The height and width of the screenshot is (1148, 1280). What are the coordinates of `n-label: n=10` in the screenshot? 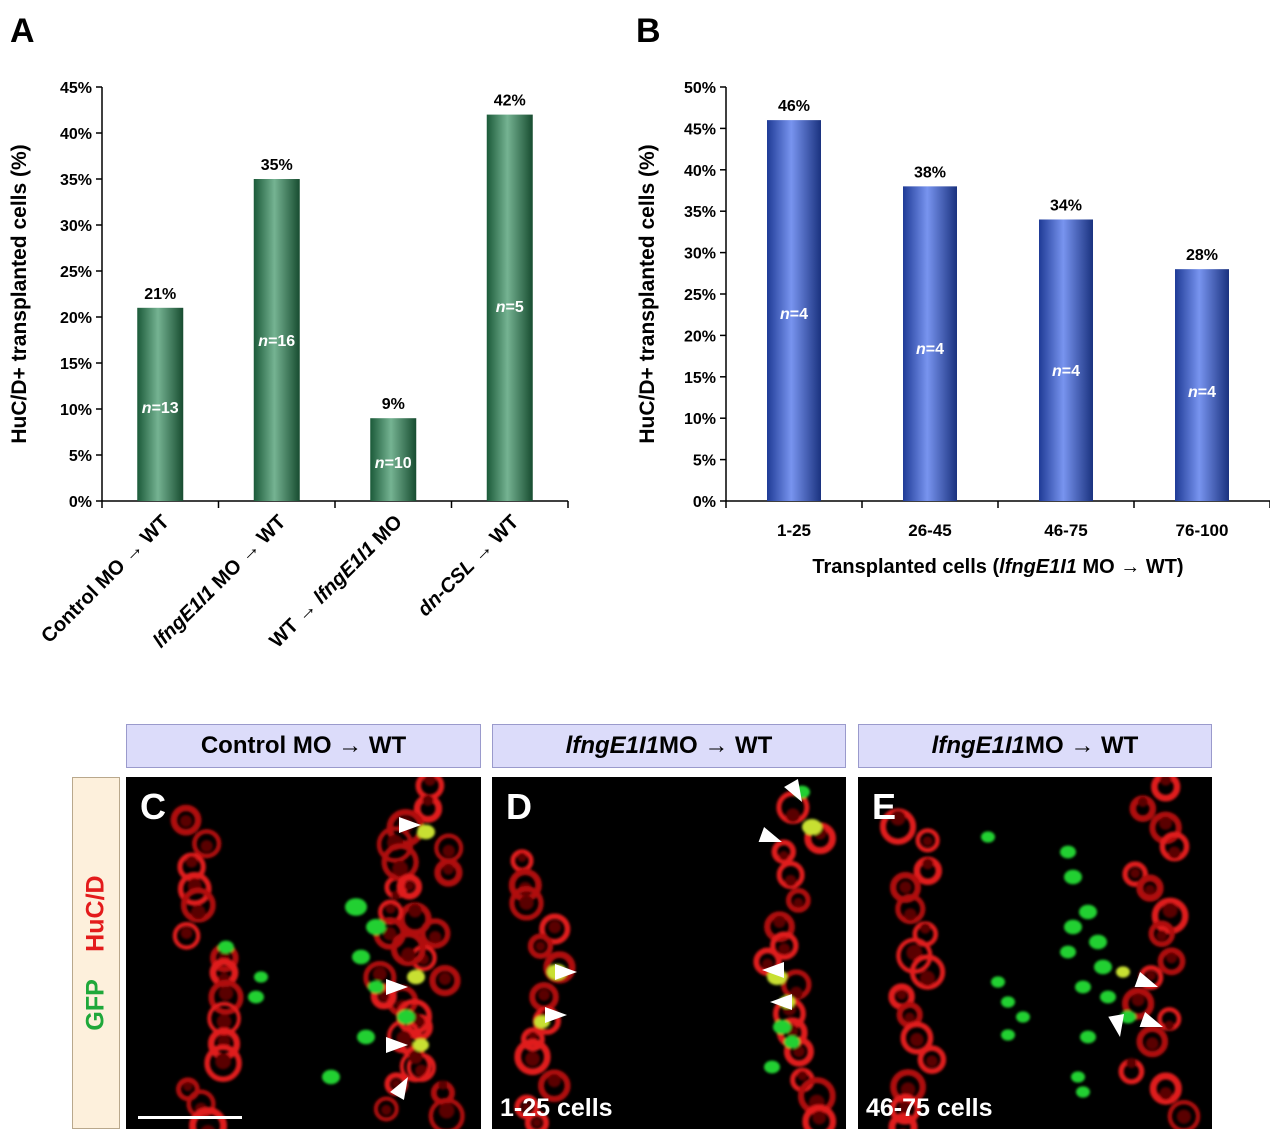 It's located at (393, 463).